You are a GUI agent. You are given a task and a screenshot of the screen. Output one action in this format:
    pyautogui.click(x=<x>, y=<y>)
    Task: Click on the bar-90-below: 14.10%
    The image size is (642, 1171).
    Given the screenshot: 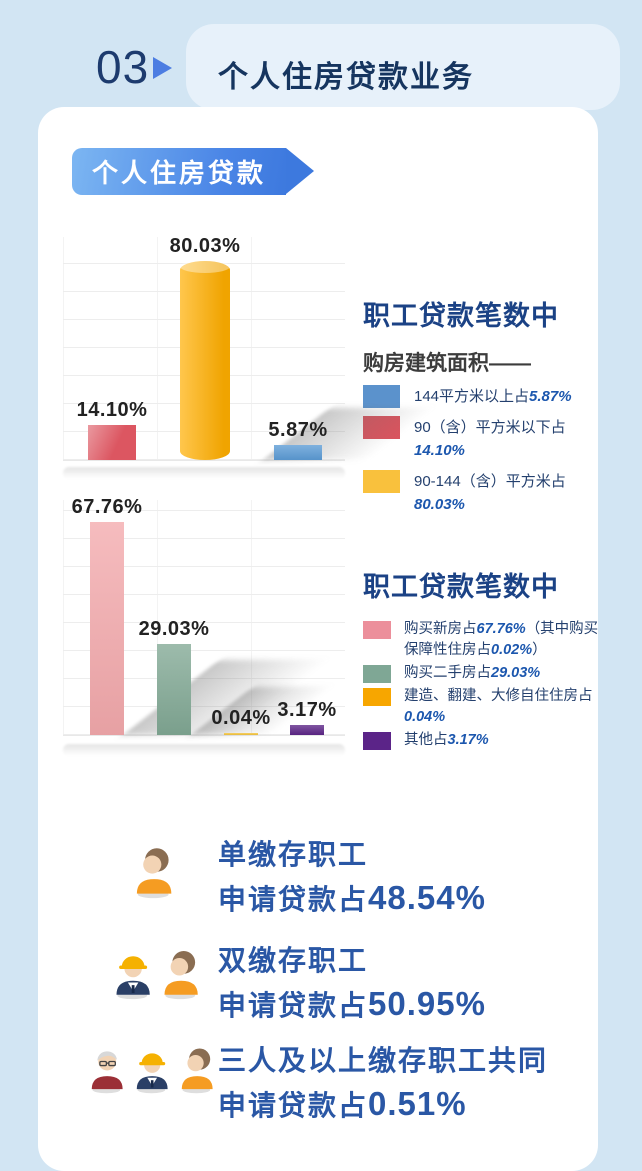 What is the action you would take?
    pyautogui.click(x=112, y=429)
    